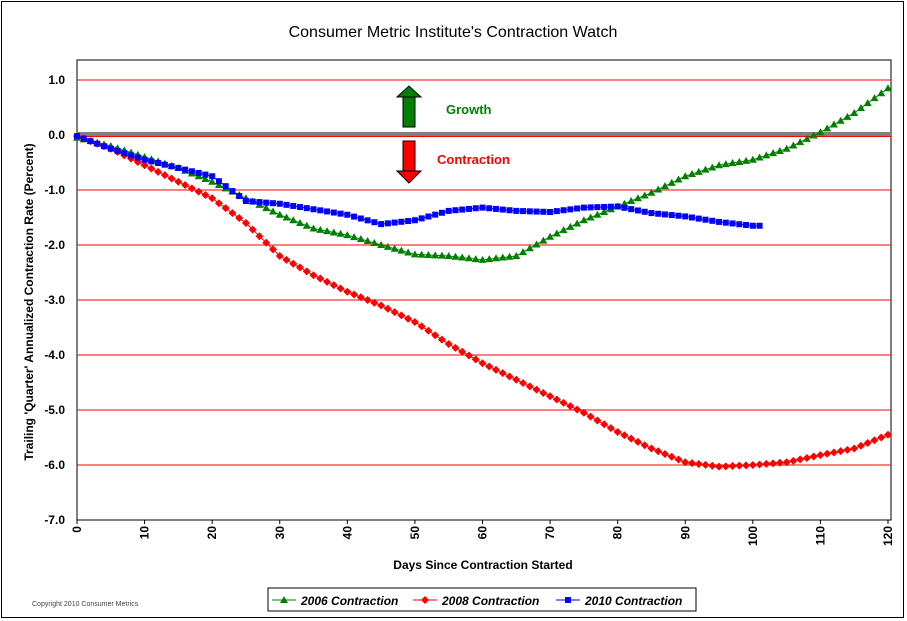 The height and width of the screenshot is (621, 907). I want to click on contraction-arrow-icon, so click(409, 177).